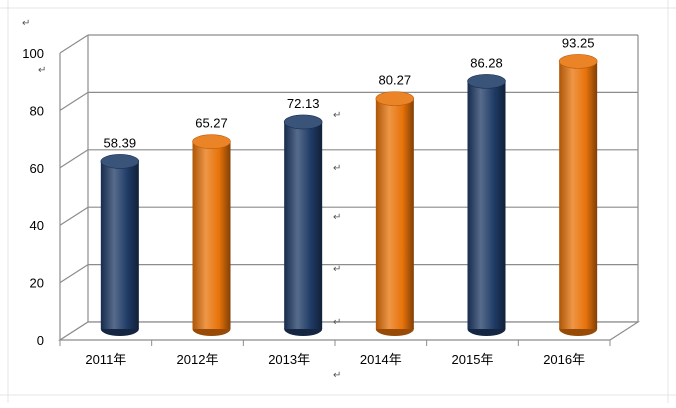 The image size is (676, 408). Describe the element at coordinates (33, 197) in the screenshot. I see `y-axis: 0 20 40 60 80 100` at that location.